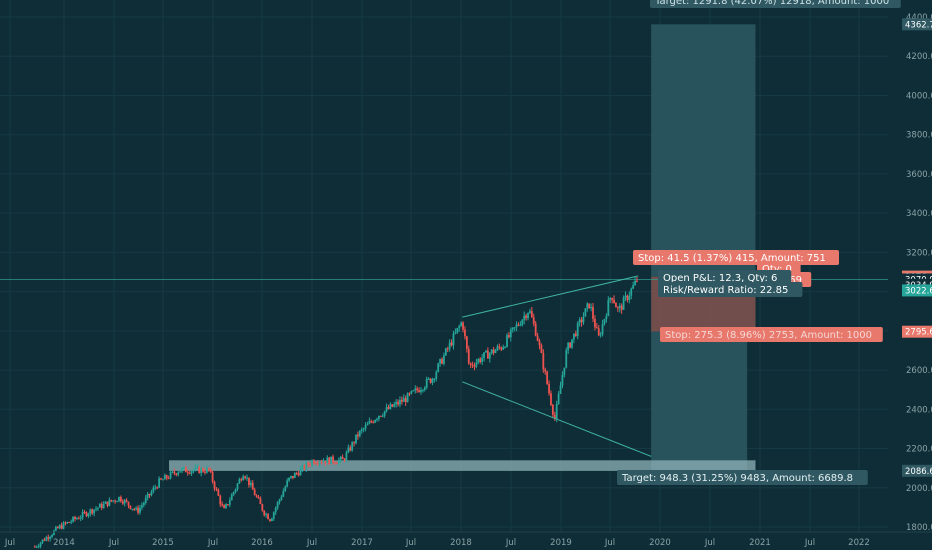 The height and width of the screenshot is (550, 932). Describe the element at coordinates (768, 335) in the screenshot. I see `stop-bottom-label: Stop: 275.3 (8.96%) 2753, Amount: 1000` at that location.